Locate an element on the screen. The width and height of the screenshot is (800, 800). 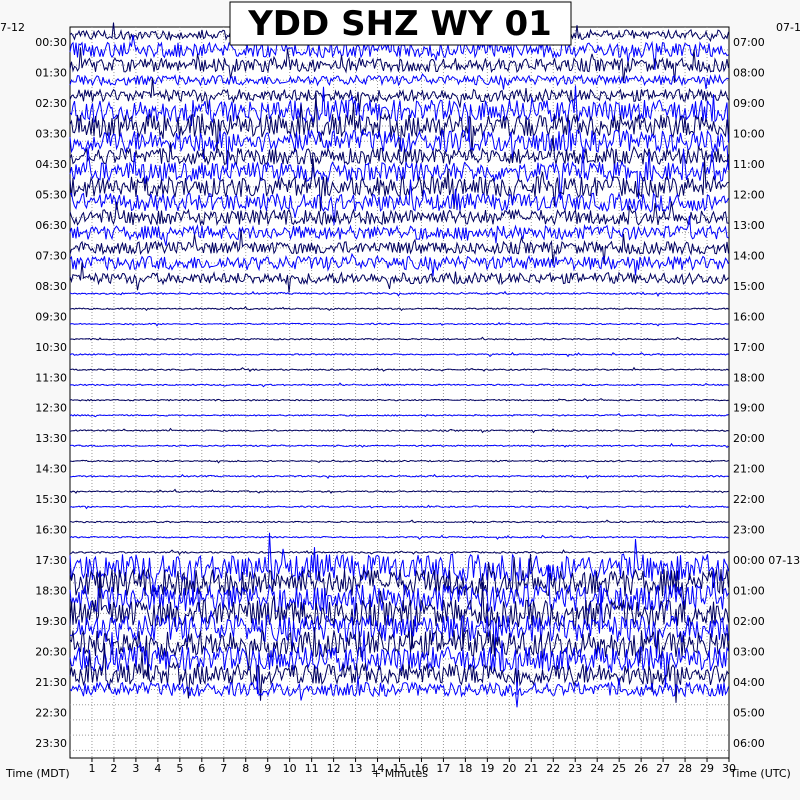
x-tick-label: 14 is located at coordinates (378, 768).